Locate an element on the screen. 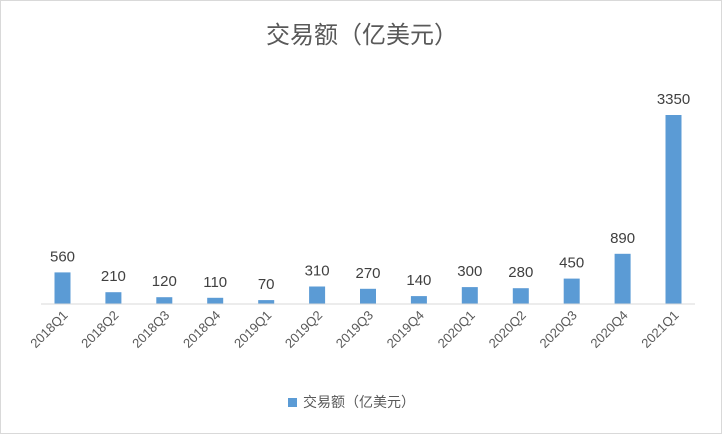 This screenshot has width=722, height=435. bar-2020Q2 is located at coordinates (520, 296).